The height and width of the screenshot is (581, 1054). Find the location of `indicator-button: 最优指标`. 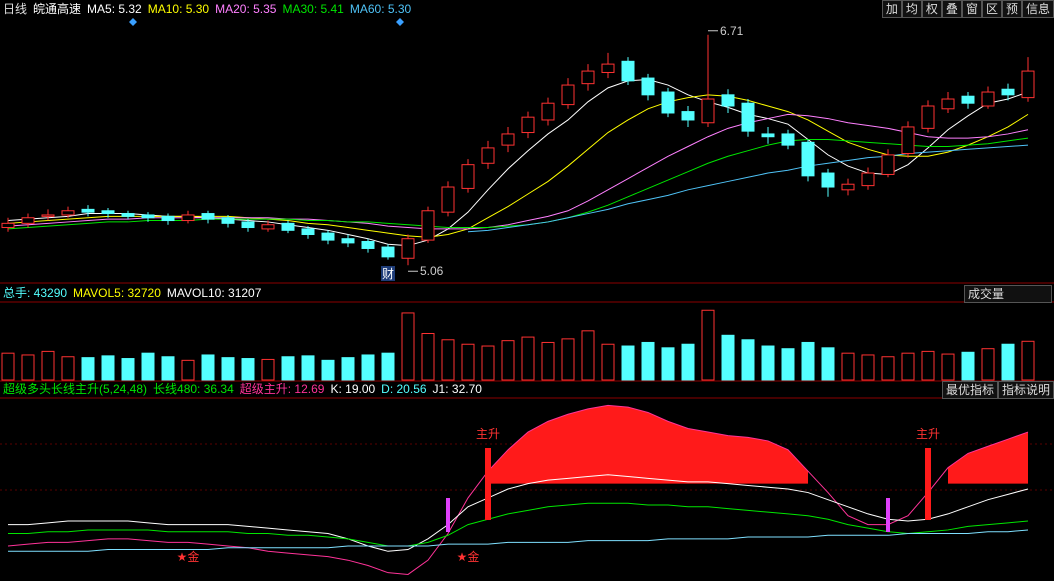

indicator-button: 最优指标 is located at coordinates (969, 390).